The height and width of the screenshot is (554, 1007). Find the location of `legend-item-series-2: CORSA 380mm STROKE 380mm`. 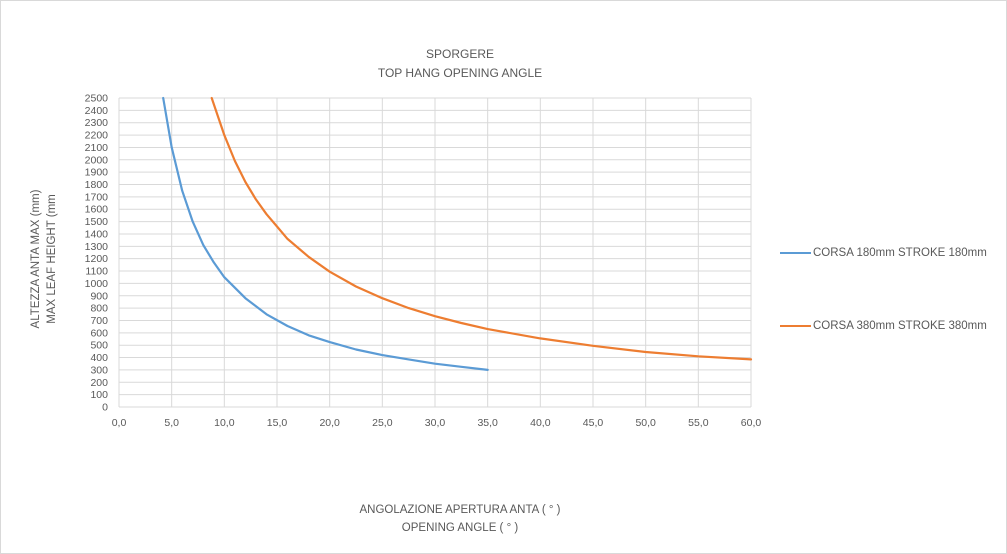

legend-item-series-2: CORSA 380mm STROKE 380mm is located at coordinates (883, 326).